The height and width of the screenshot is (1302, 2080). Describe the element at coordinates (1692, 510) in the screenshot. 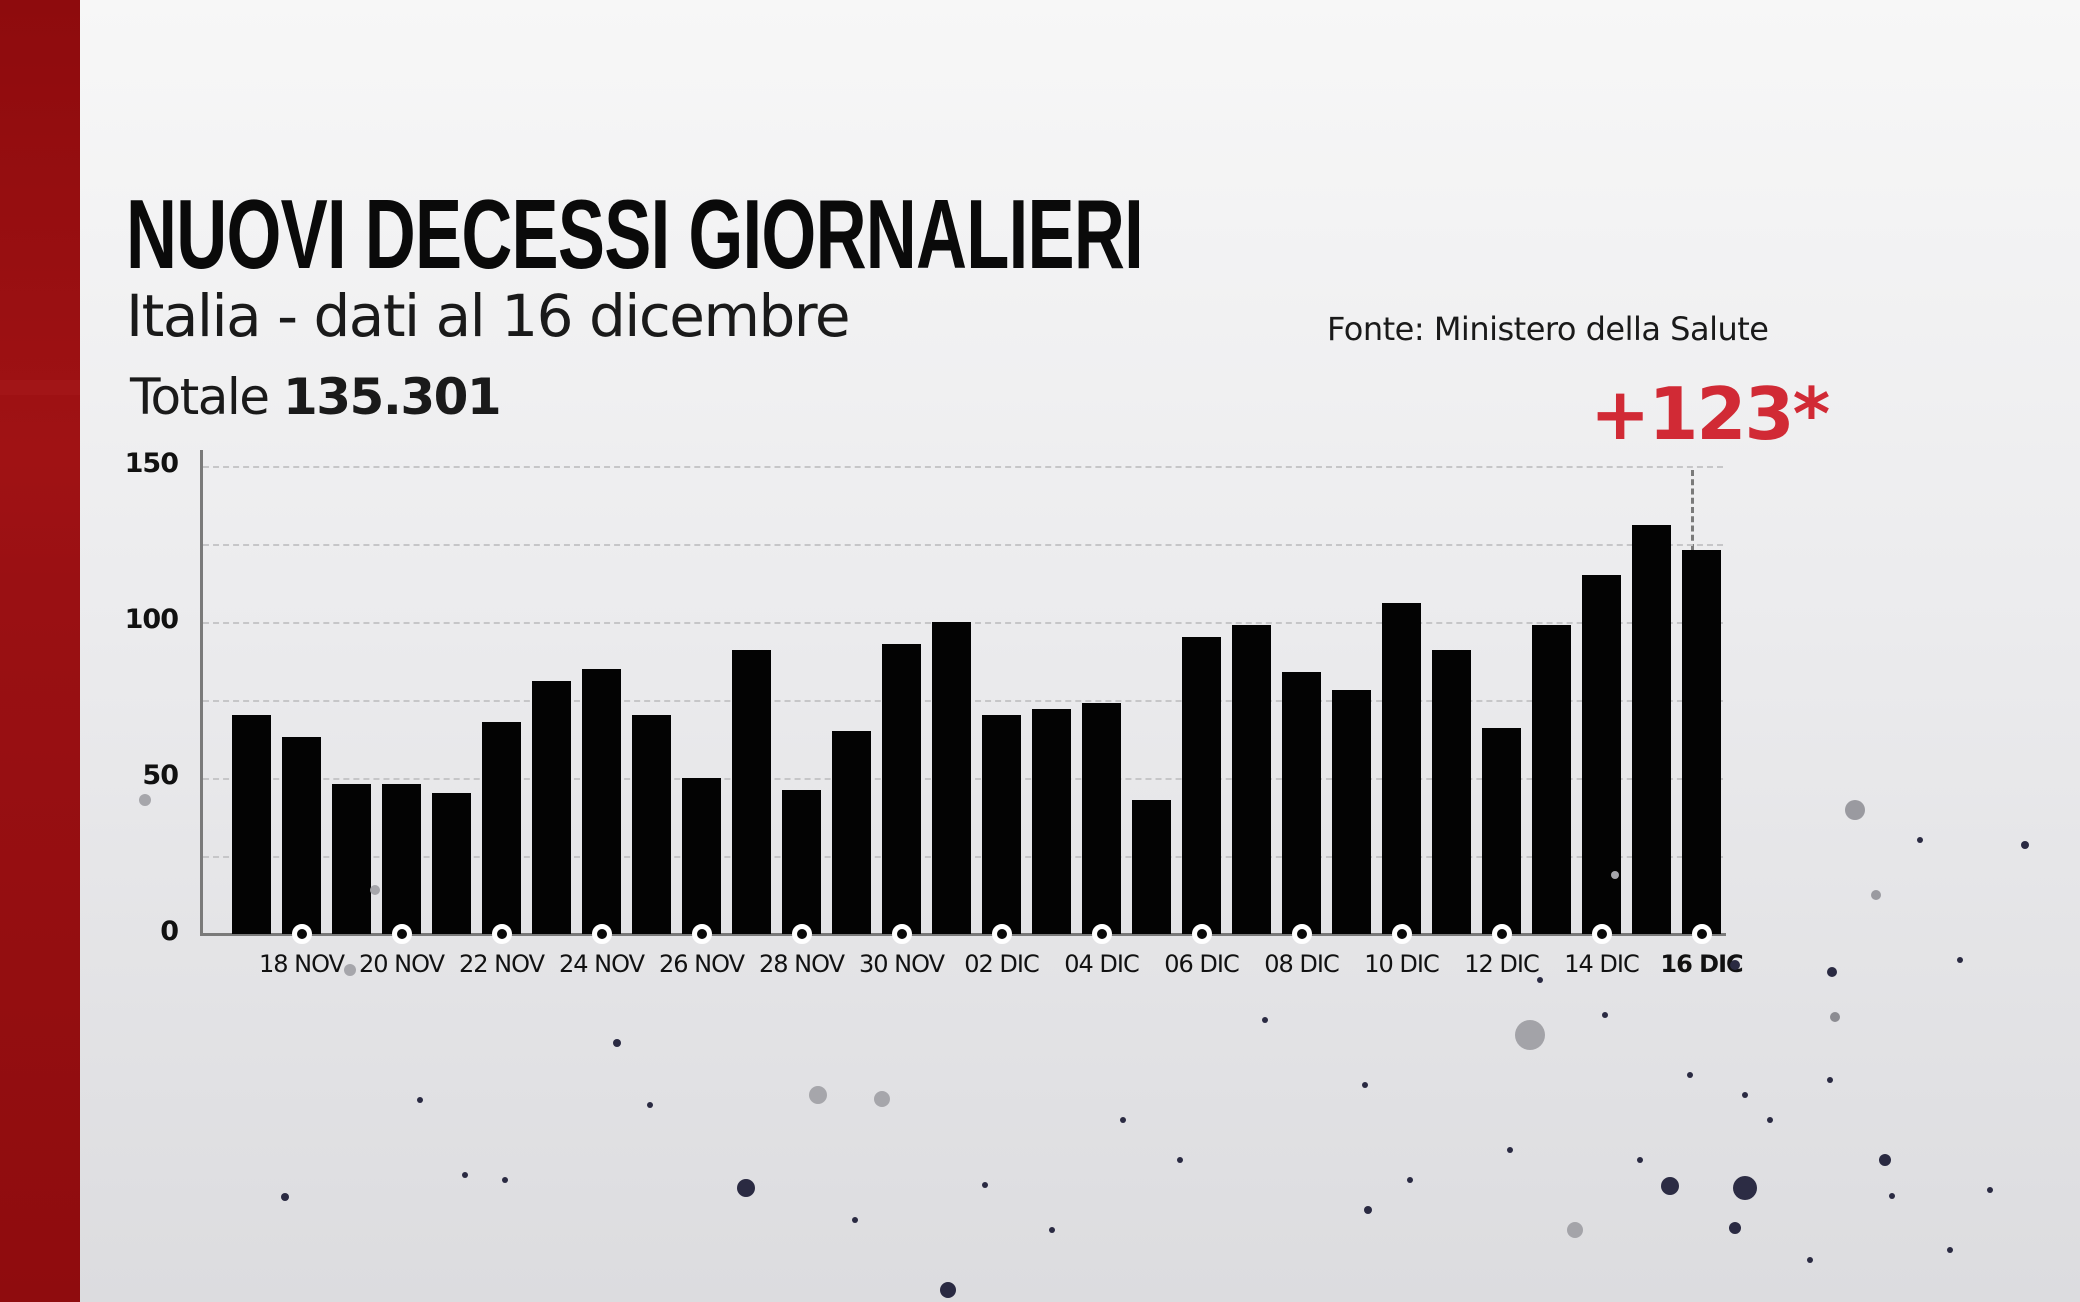

I see `callout-leader-line` at that location.